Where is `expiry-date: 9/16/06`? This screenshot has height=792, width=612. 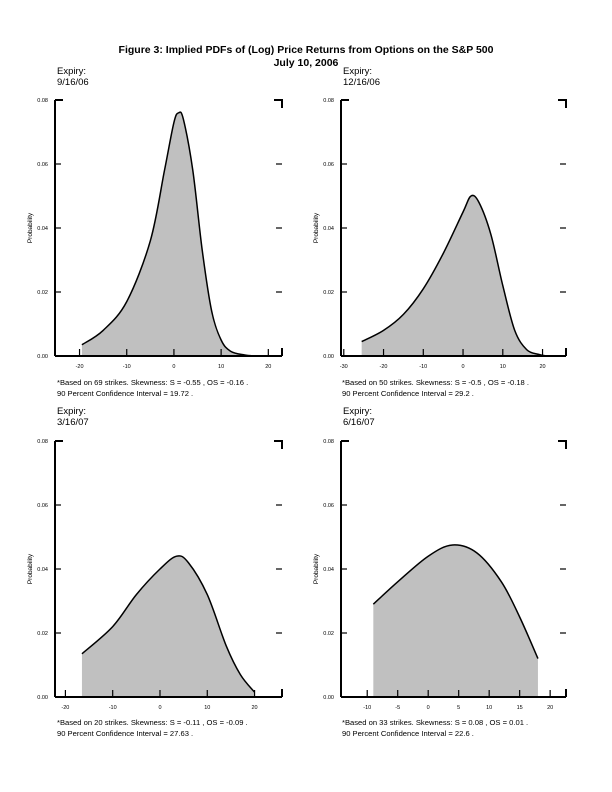
expiry-date: 9/16/06 is located at coordinates (73, 82).